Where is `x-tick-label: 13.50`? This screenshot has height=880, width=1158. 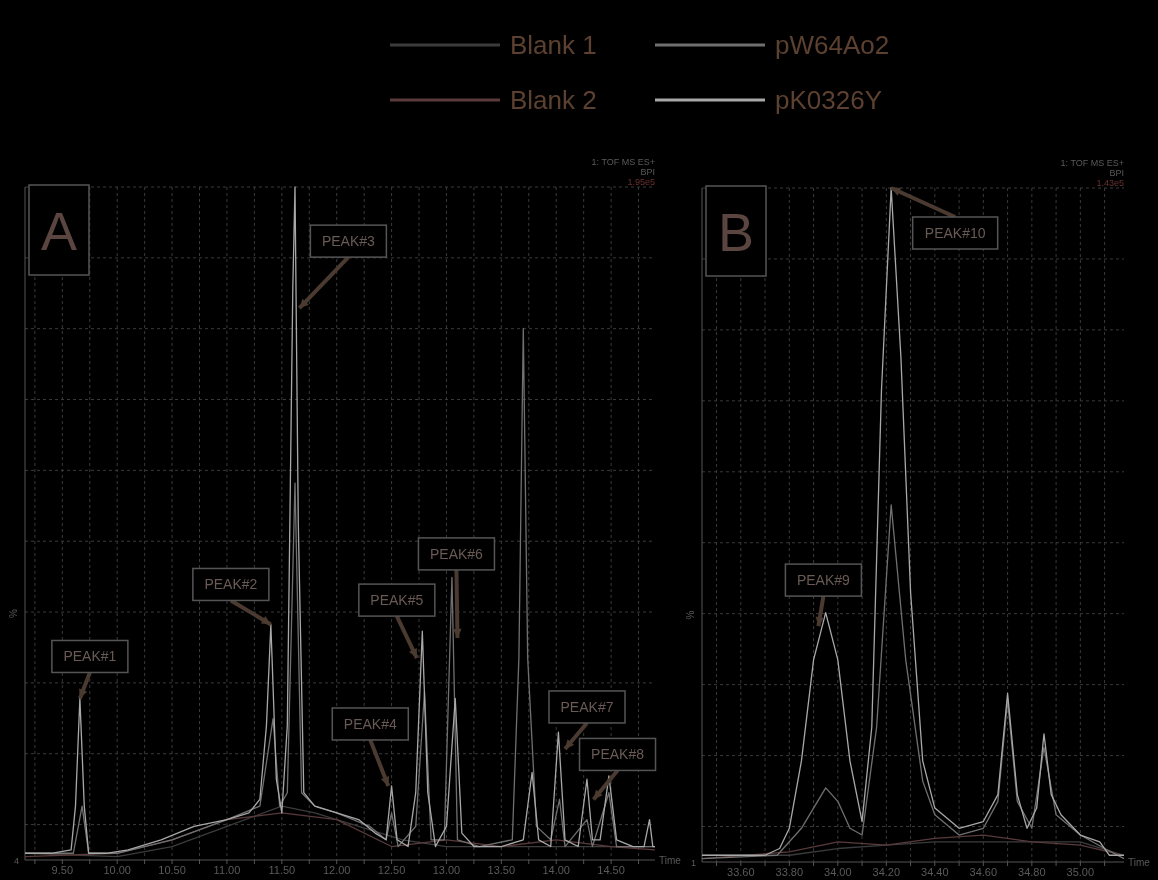 x-tick-label: 13.50 is located at coordinates (501, 870).